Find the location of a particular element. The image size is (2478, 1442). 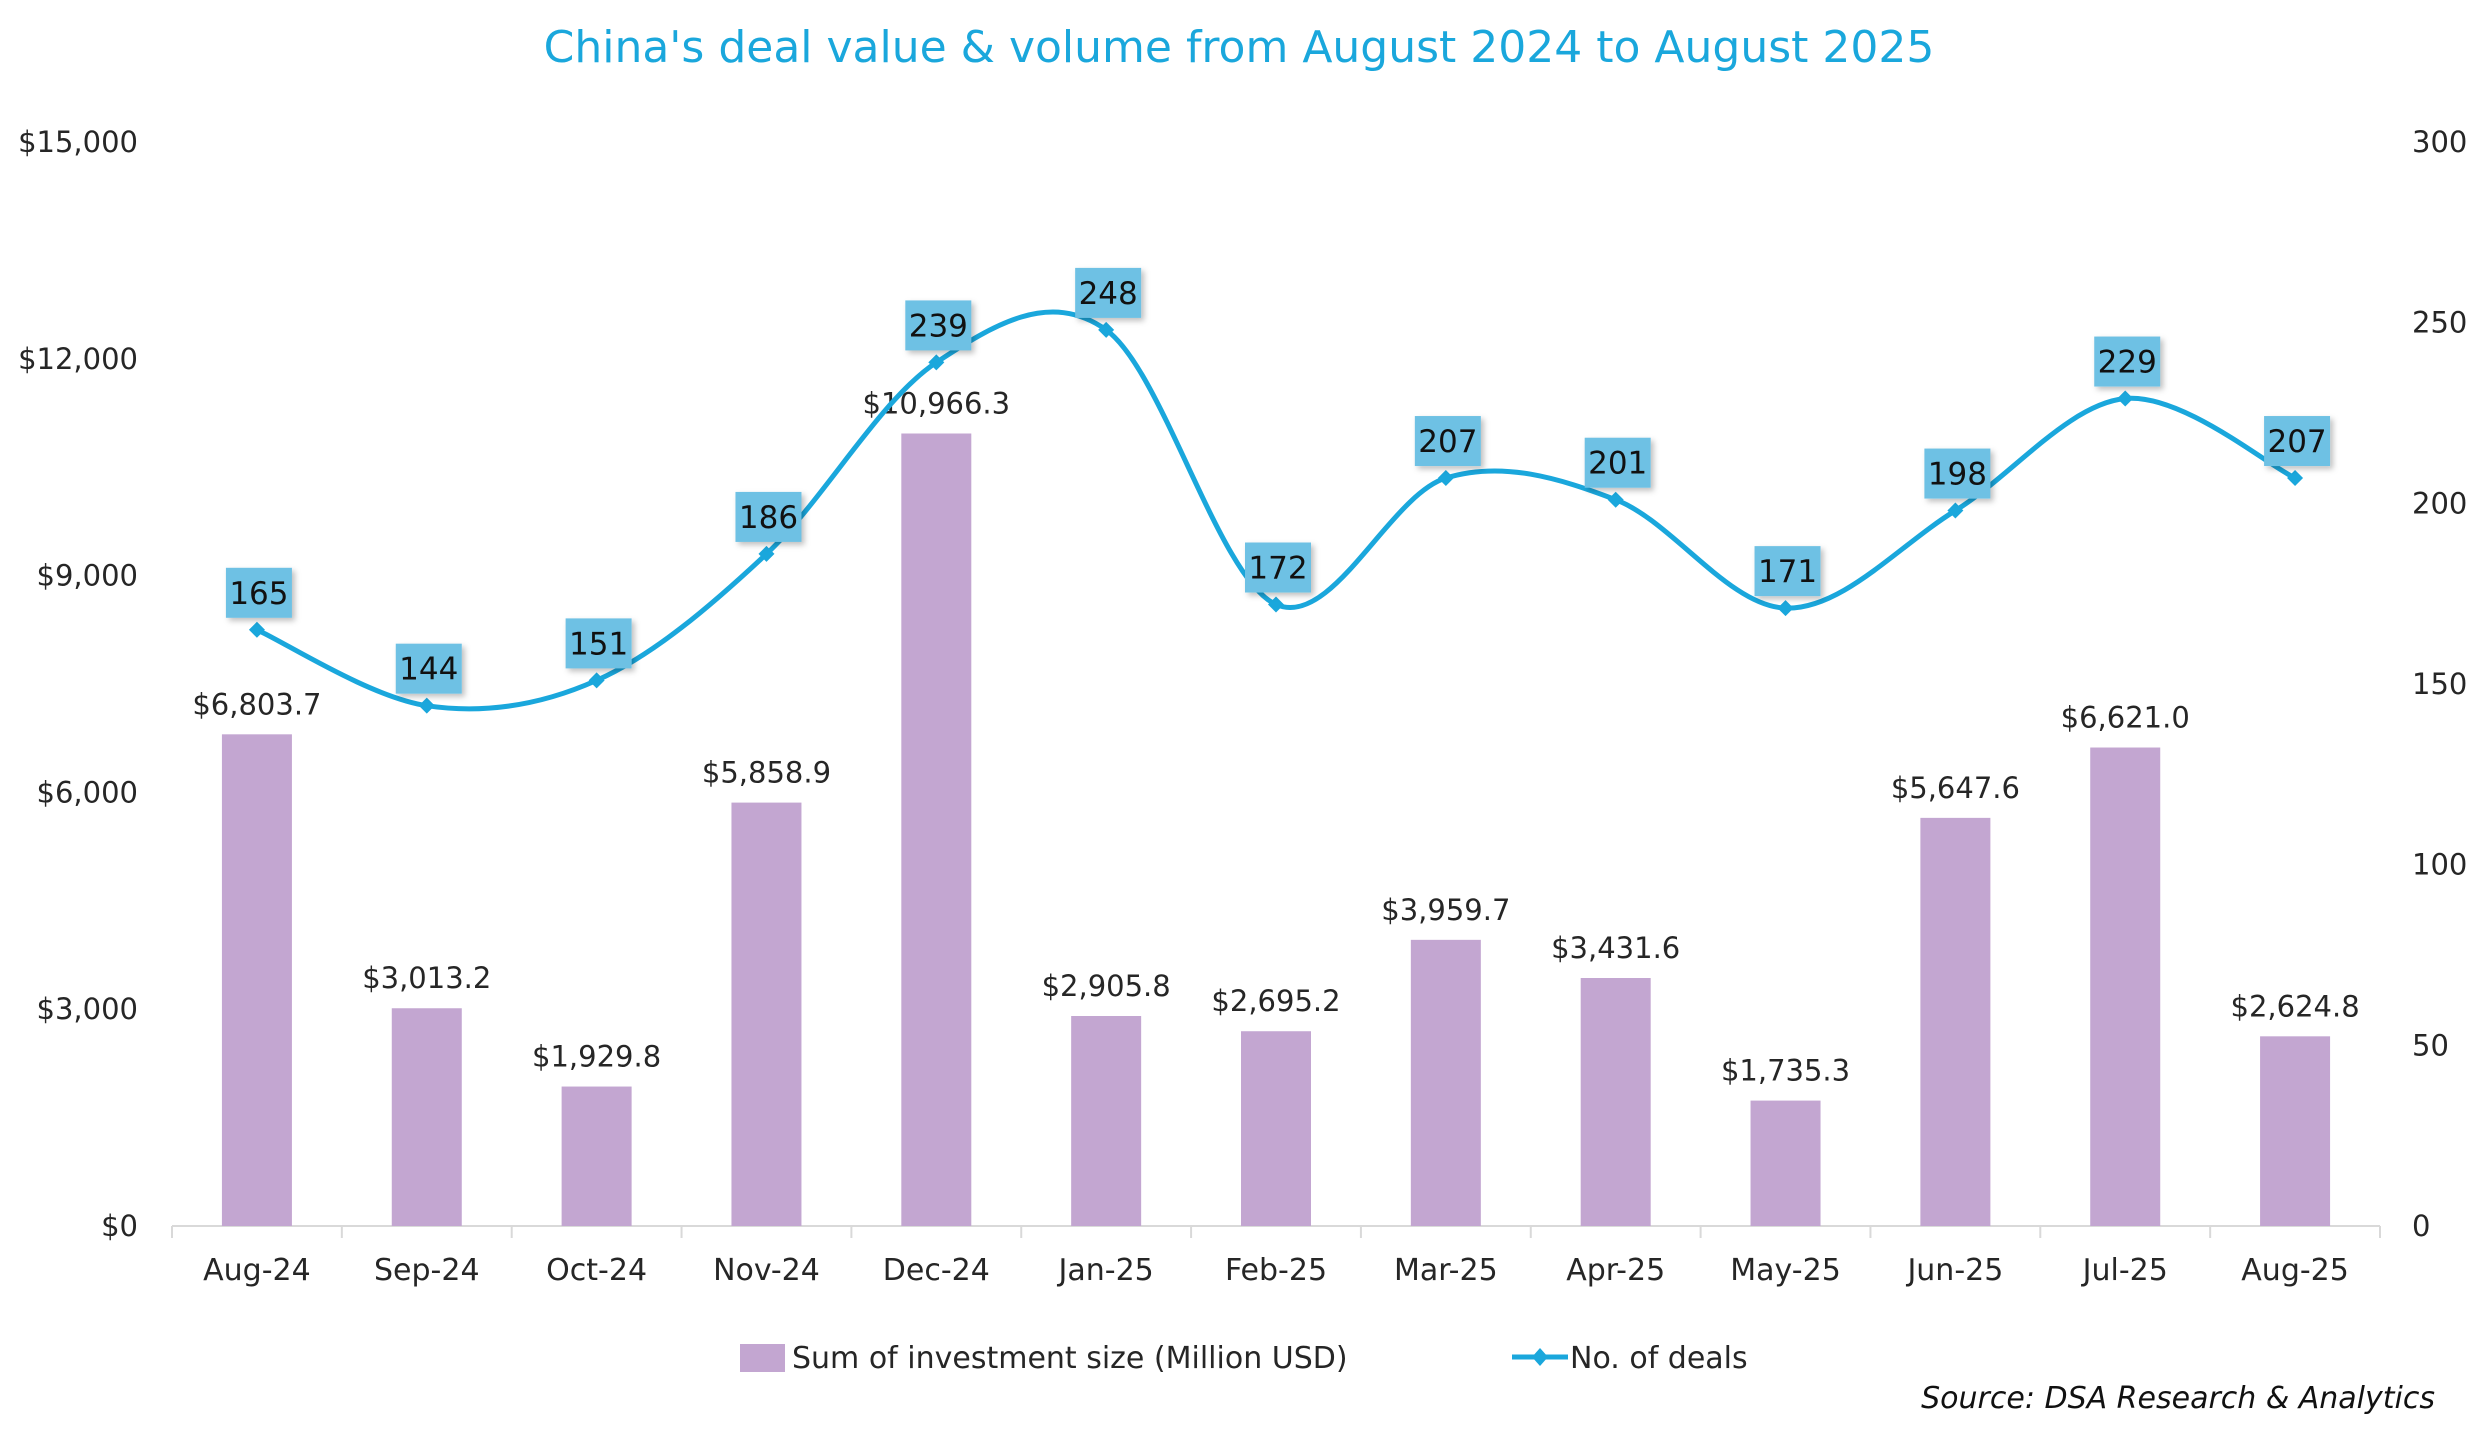

left-axis-tick-label: $12,000 is located at coordinates (78, 359).